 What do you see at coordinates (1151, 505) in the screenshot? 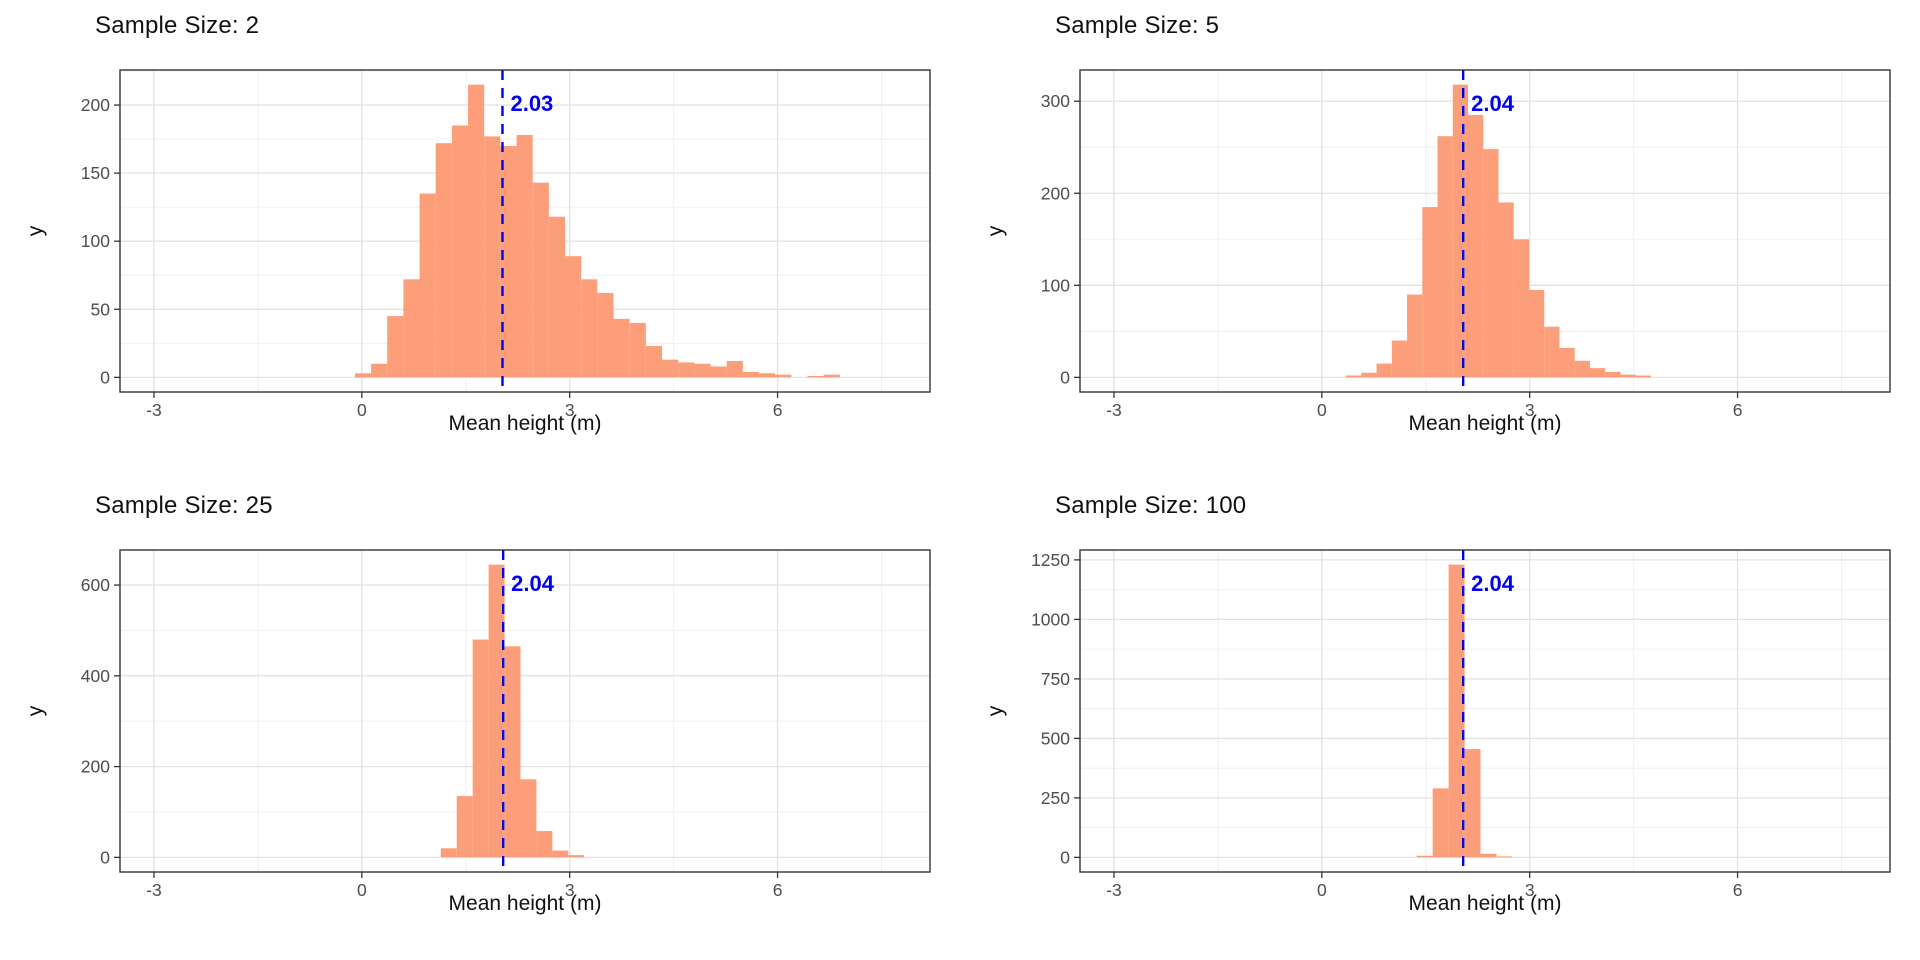
I see `panel-title: Sample Size: 100` at bounding box center [1151, 505].